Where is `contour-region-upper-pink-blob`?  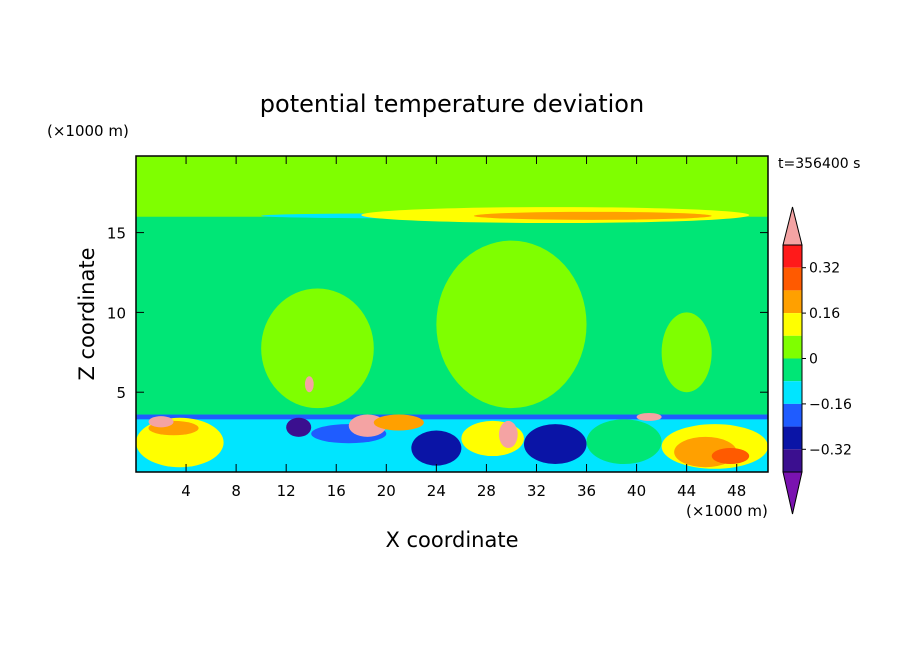
contour-region-upper-pink-blob is located at coordinates (309, 384).